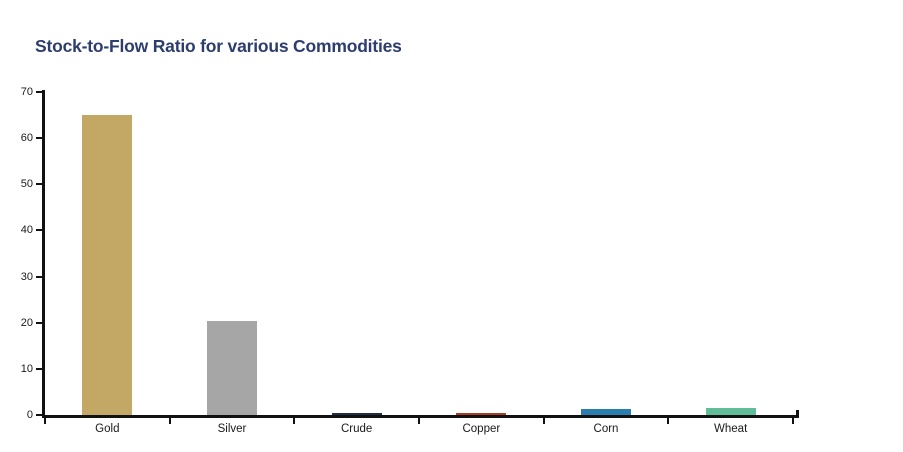 The image size is (903, 452). I want to click on x-axis-line, so click(420, 416).